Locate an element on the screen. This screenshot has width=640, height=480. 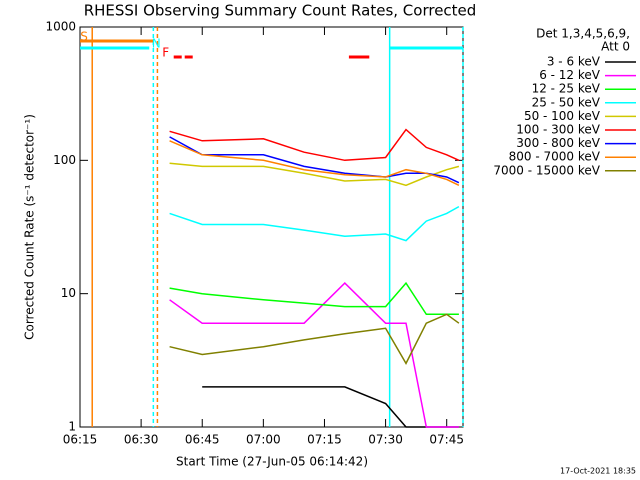
legend-label: 50 - 100 keV is located at coordinates (562, 116).